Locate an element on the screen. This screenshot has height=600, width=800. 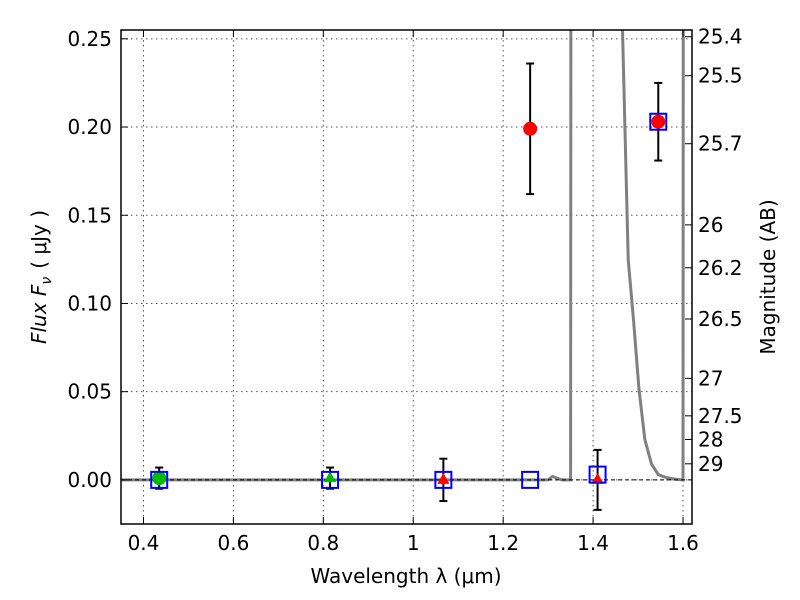
y-tick-label: 0.15 is located at coordinates (89, 215).